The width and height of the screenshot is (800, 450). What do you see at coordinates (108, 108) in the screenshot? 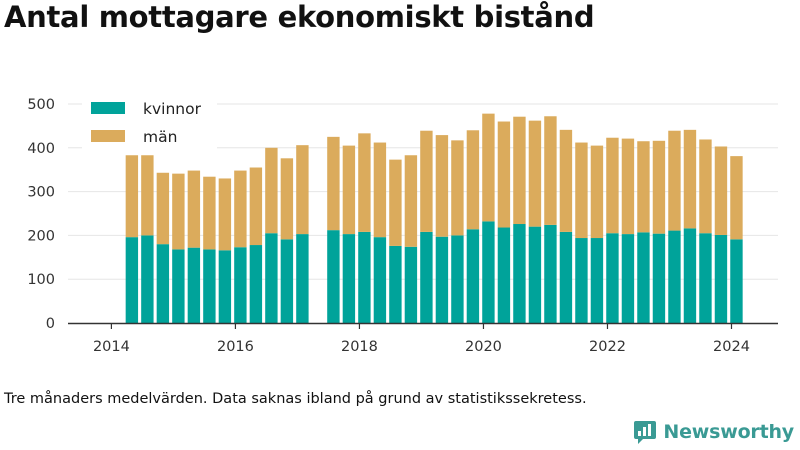
I see `legend-swatch-kvinnor` at bounding box center [108, 108].